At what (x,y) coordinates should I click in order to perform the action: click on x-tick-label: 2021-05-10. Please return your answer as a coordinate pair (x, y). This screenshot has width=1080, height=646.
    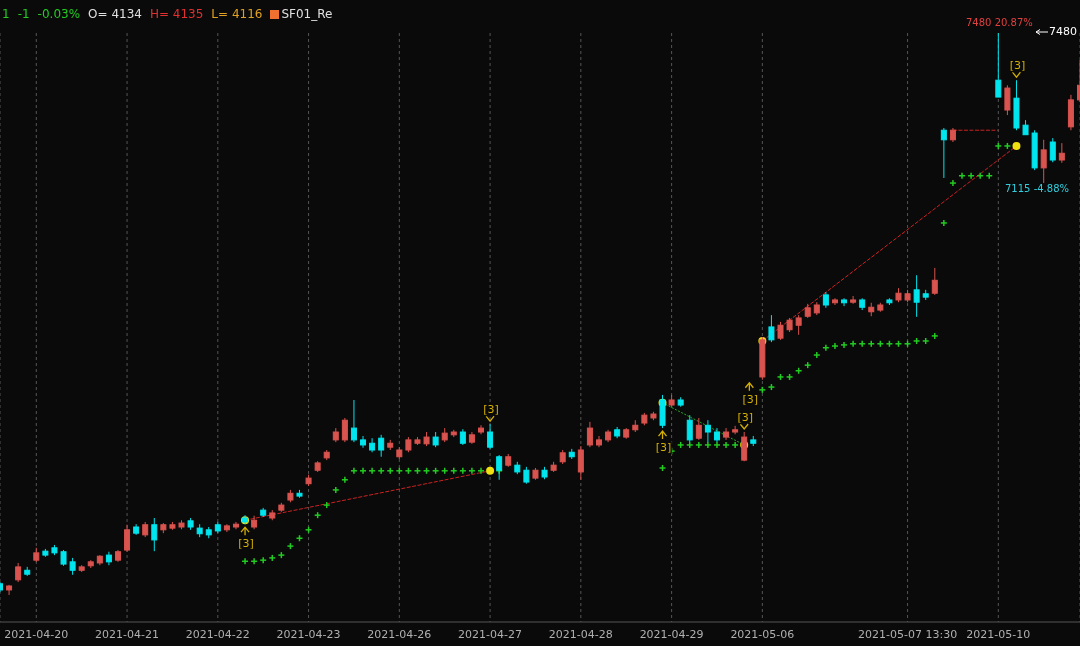
    Looking at the image, I should click on (998, 634).